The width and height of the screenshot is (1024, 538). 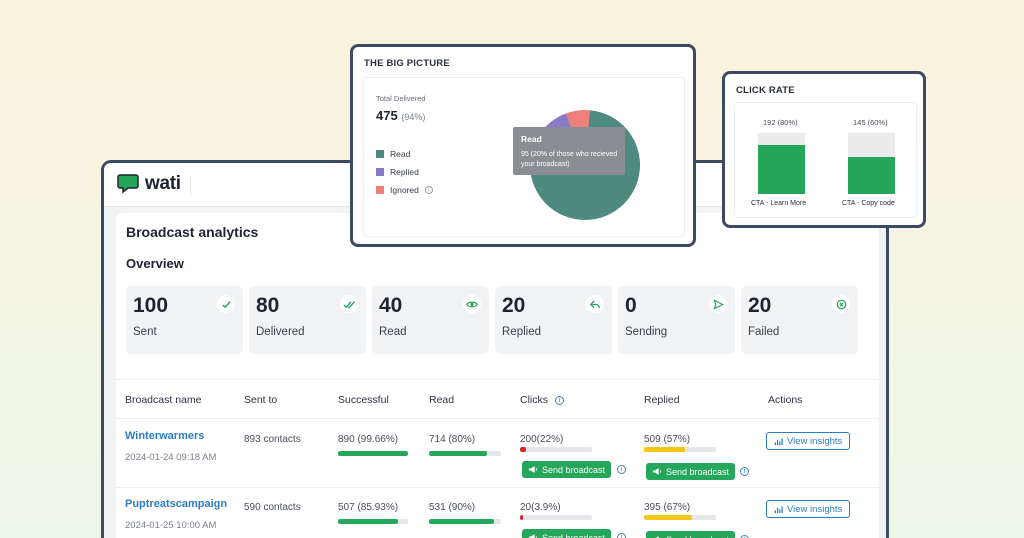 I want to click on stat-label: Read, so click(x=393, y=332).